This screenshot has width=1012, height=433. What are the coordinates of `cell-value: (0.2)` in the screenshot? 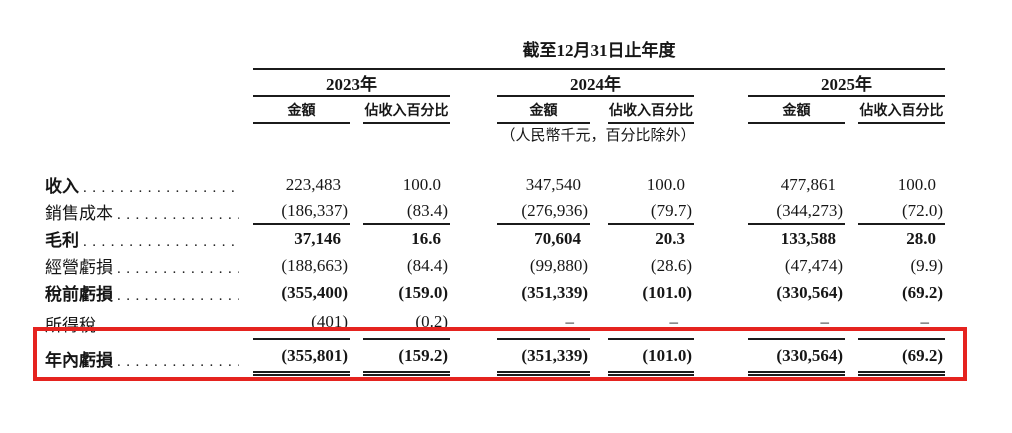 It's located at (406, 323).